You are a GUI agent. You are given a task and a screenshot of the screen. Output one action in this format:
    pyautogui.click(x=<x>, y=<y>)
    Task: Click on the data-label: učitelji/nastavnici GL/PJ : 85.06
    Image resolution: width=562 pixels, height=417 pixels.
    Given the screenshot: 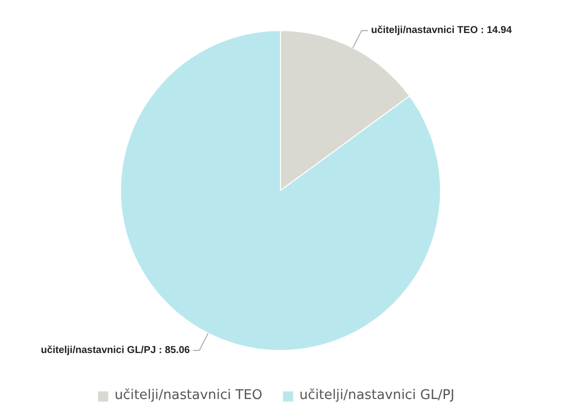 What is the action you would take?
    pyautogui.click(x=115, y=350)
    